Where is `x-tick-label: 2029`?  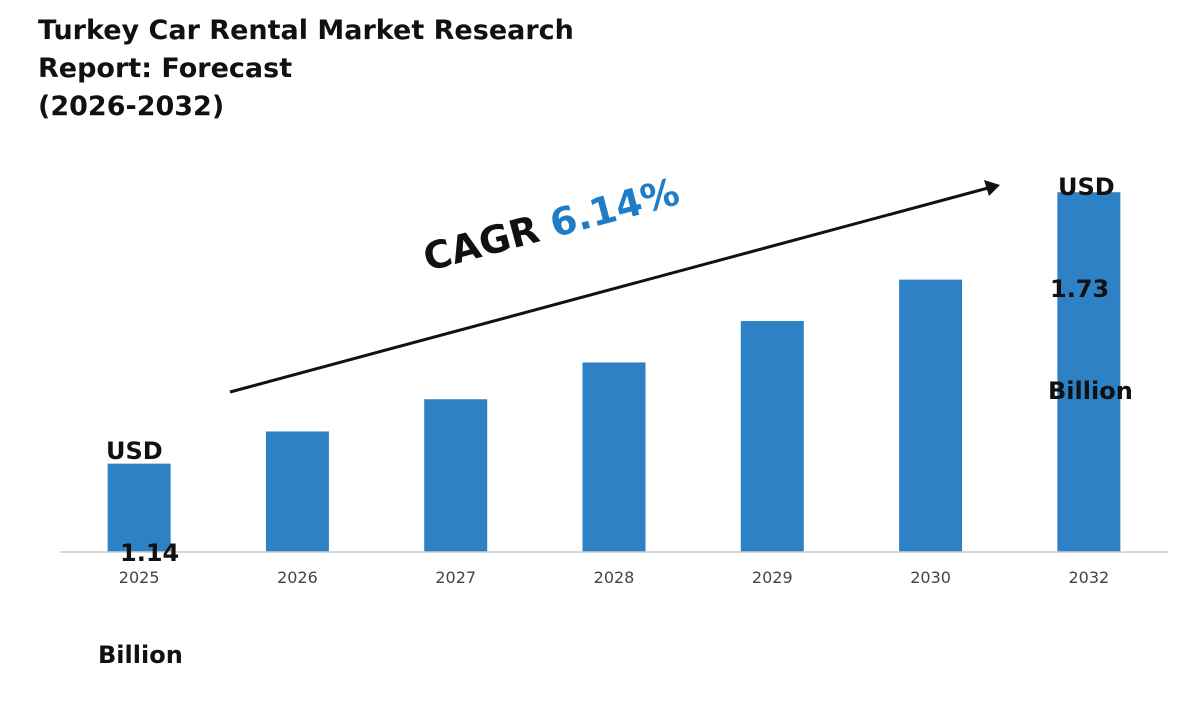 x-tick-label: 2029 is located at coordinates (772, 577).